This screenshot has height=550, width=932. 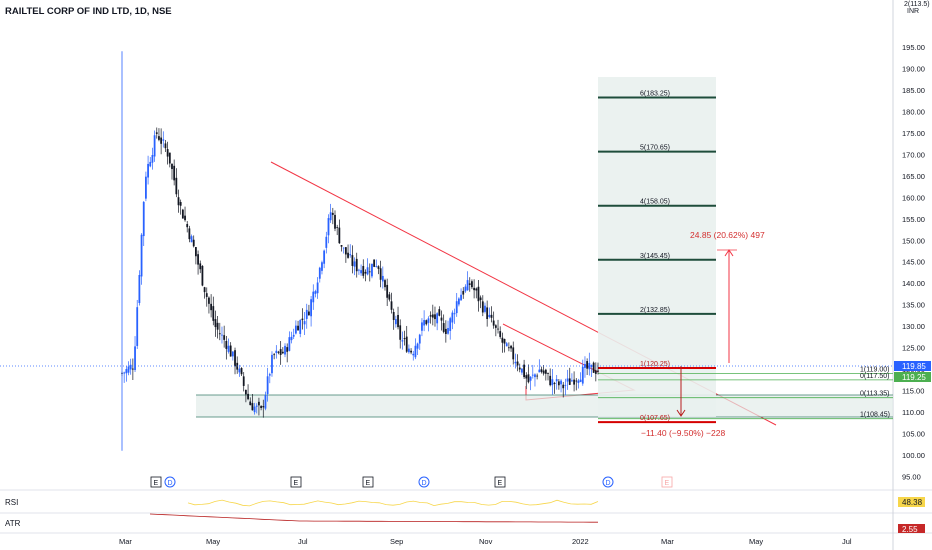 I want to click on price-tick-label: 185.00, so click(x=913, y=90).